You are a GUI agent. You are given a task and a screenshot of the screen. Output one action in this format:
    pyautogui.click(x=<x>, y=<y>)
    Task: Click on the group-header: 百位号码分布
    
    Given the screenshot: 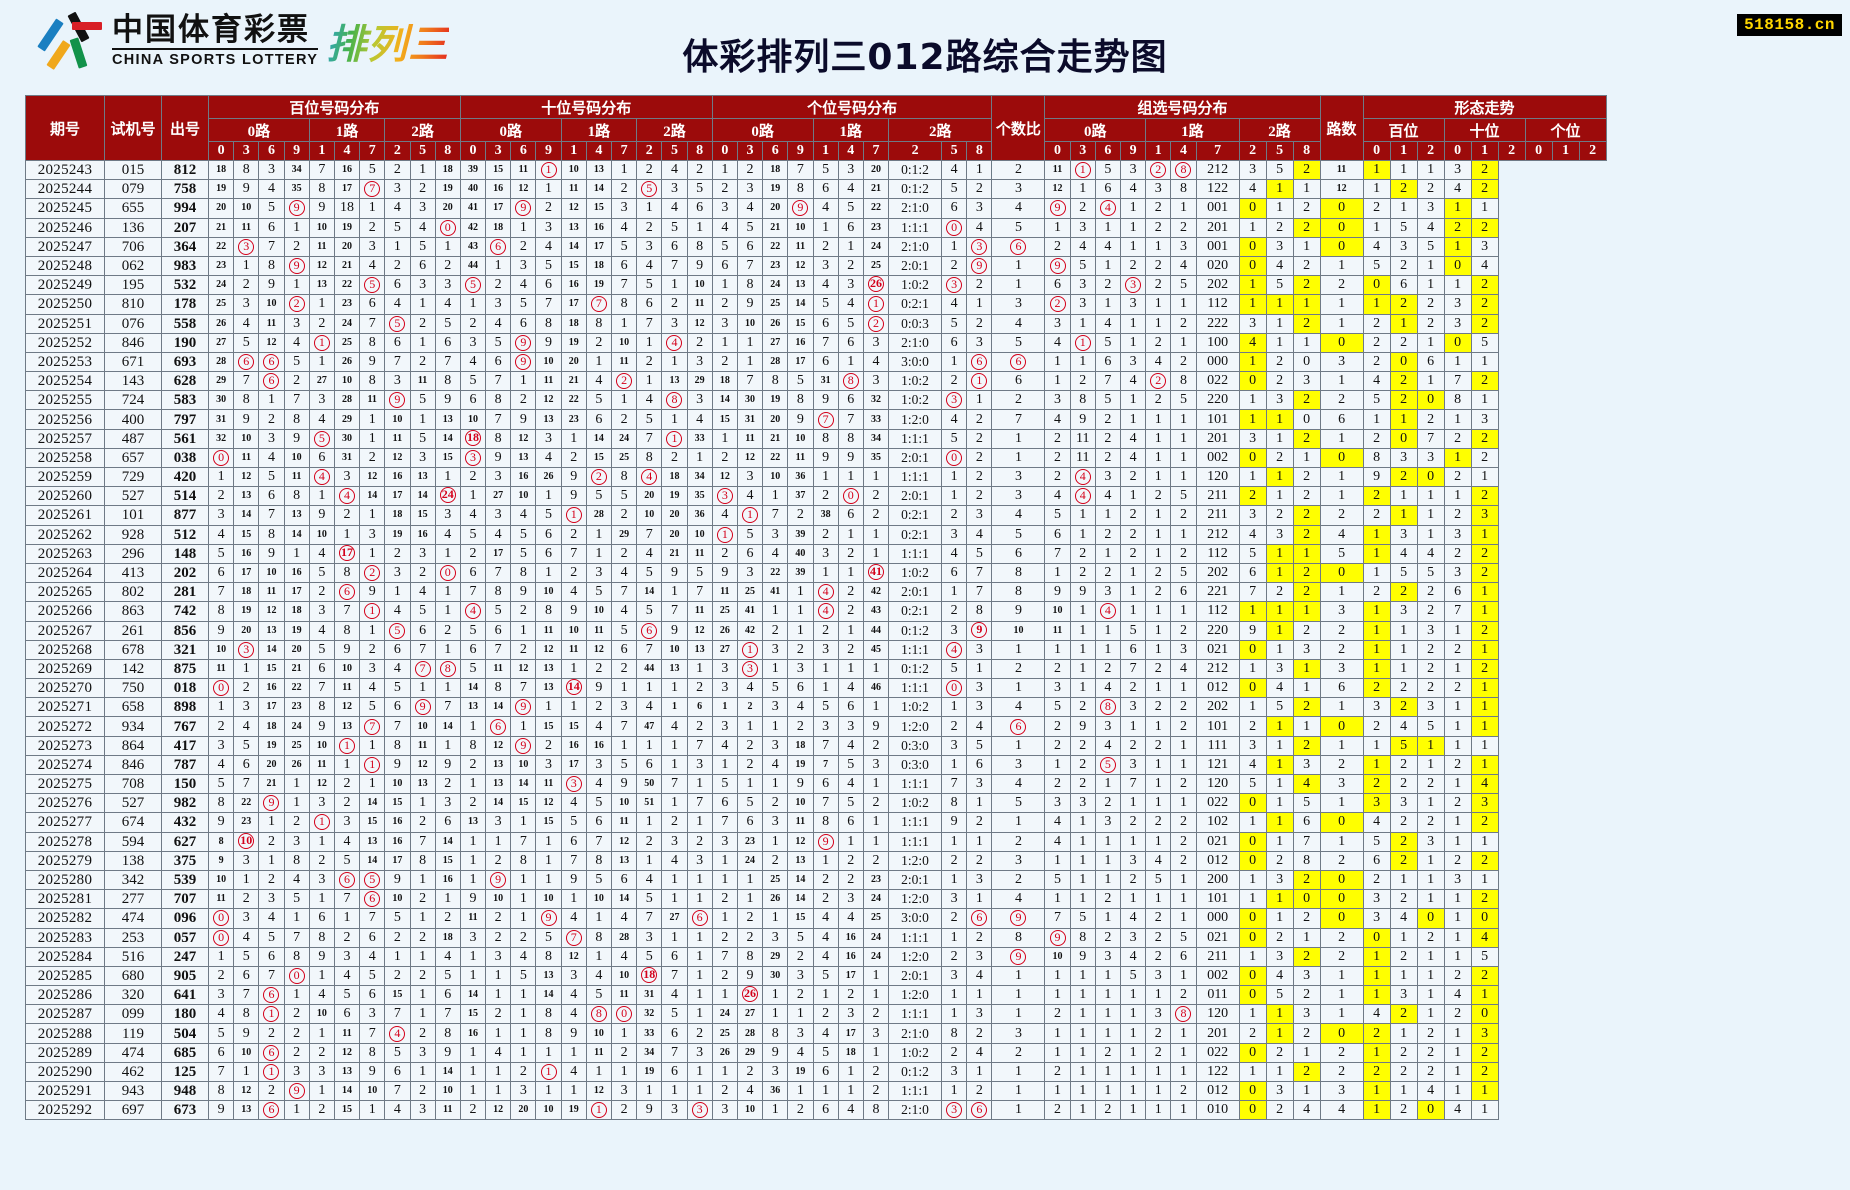 What is the action you would take?
    pyautogui.click(x=334, y=107)
    